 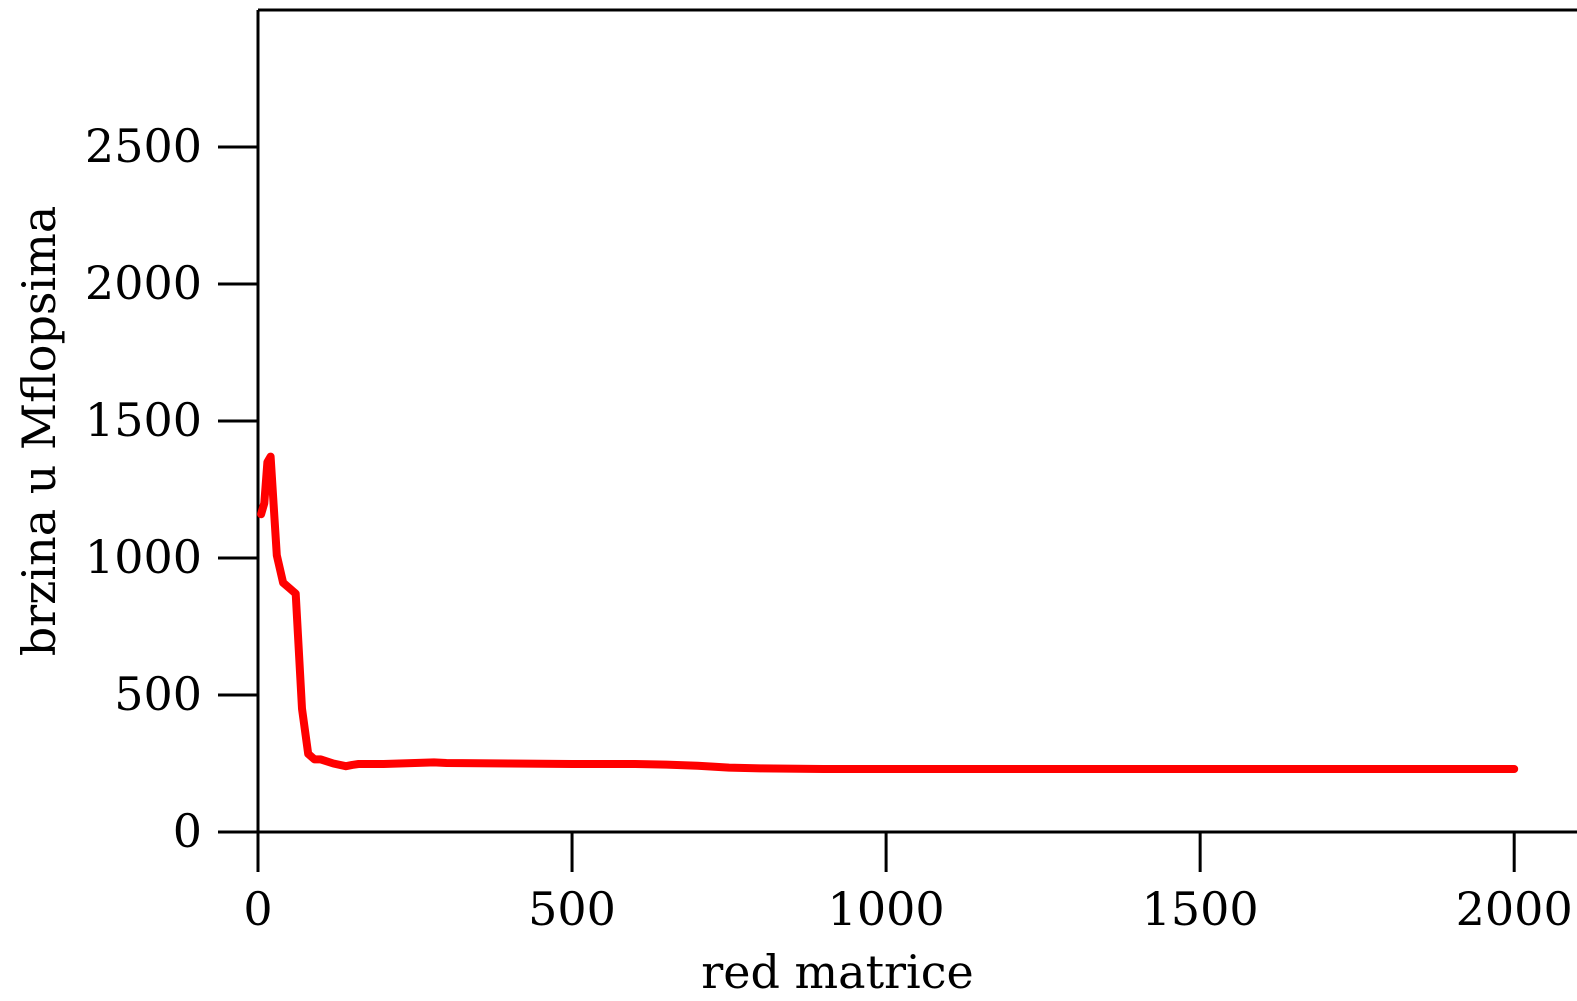 I want to click on y-axis-label: brzina u Mflopsima, so click(x=39, y=431).